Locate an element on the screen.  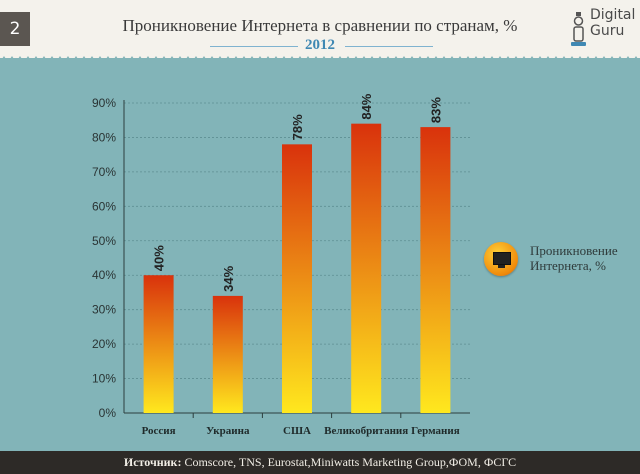
category-label: Украина is located at coordinates (228, 431).